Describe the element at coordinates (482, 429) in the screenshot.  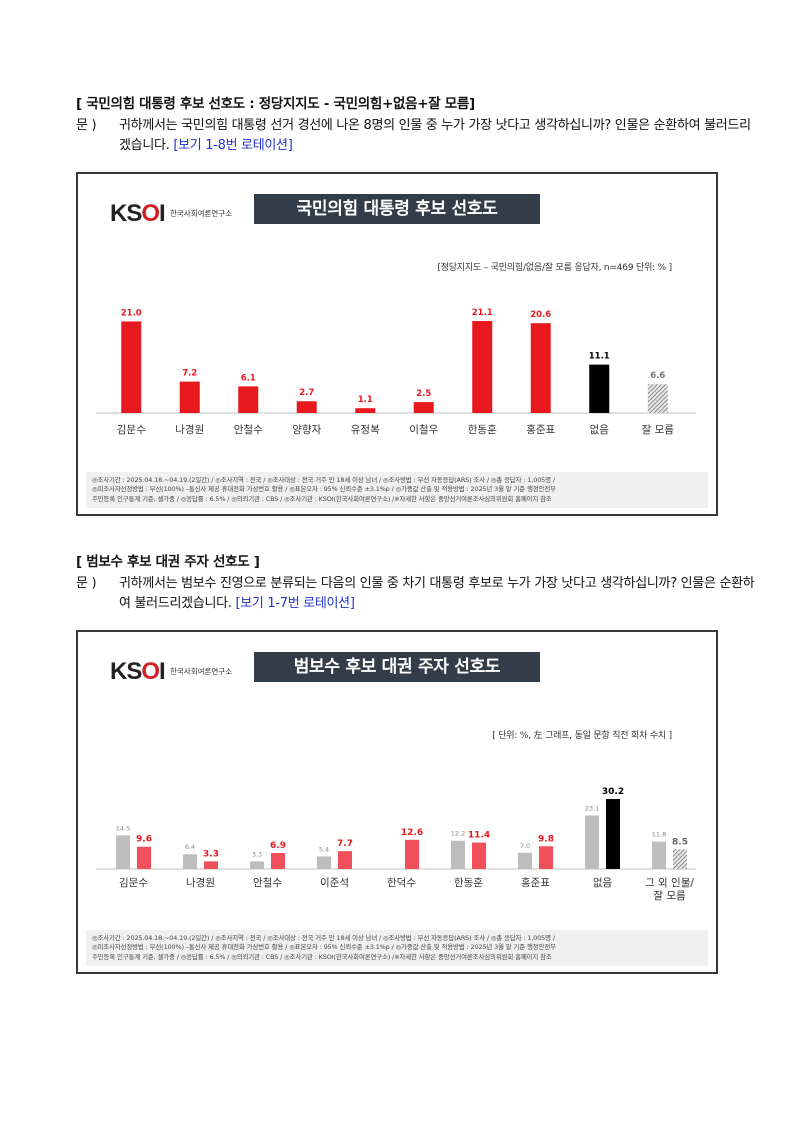
I see `category-label-6: 한동훈` at that location.